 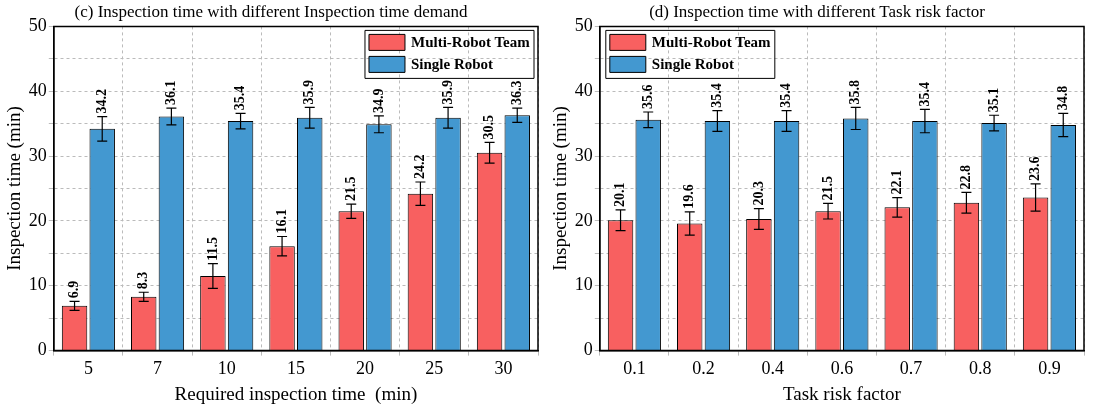 I want to click on data-label: 36.1, so click(x=170, y=93).